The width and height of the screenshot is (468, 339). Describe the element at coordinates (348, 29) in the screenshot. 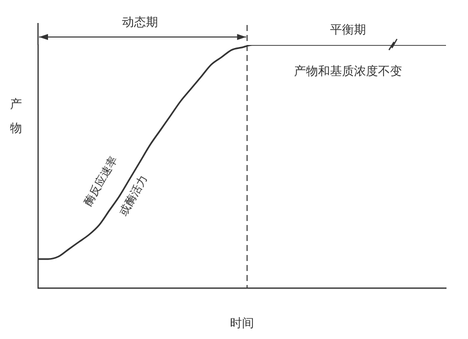

I see `text: 平衡期` at that location.